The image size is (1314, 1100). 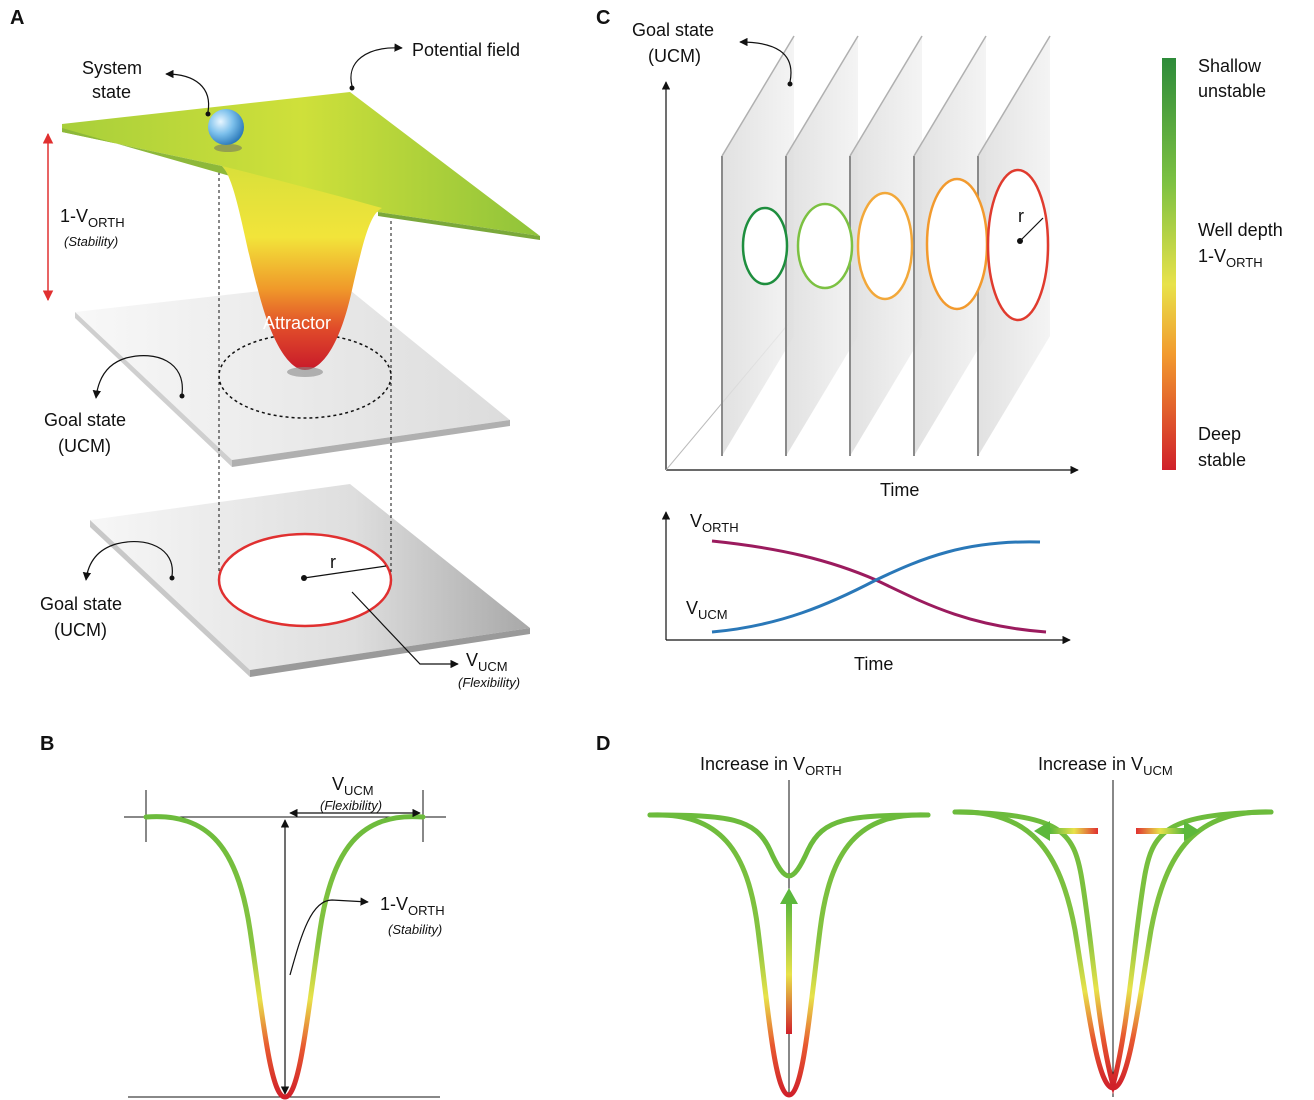 What do you see at coordinates (333, 562) in the screenshot?
I see `radius-label: r` at bounding box center [333, 562].